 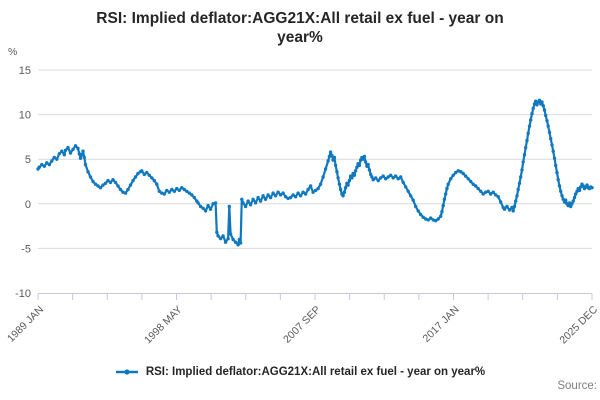 What do you see at coordinates (28, 160) in the screenshot?
I see `y-tick-label: 5` at bounding box center [28, 160].